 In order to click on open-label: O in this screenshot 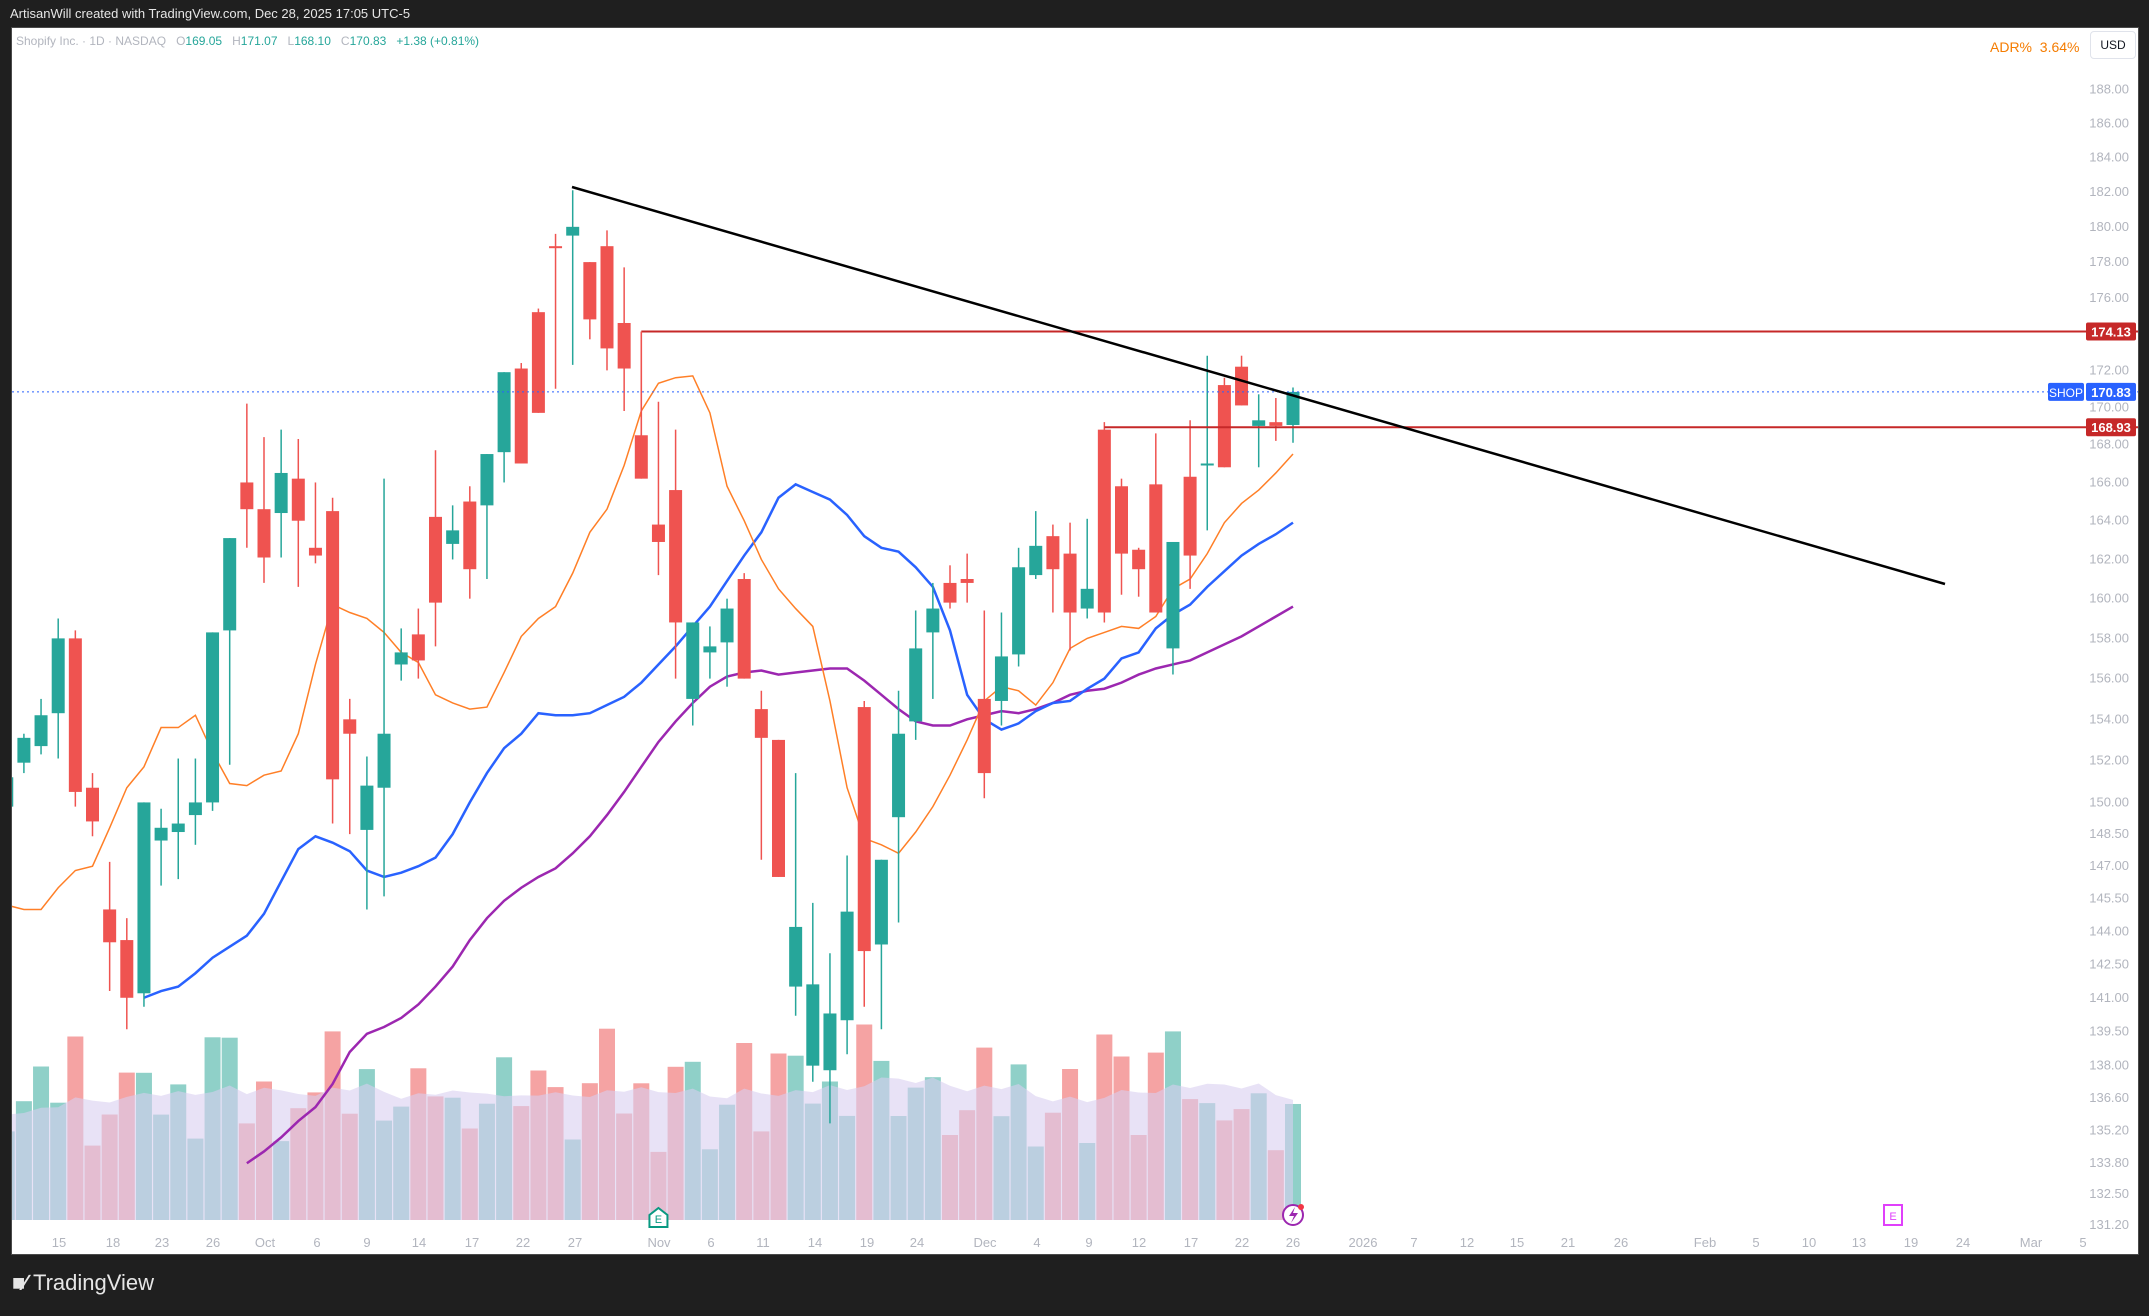, I will do `click(181, 41)`.